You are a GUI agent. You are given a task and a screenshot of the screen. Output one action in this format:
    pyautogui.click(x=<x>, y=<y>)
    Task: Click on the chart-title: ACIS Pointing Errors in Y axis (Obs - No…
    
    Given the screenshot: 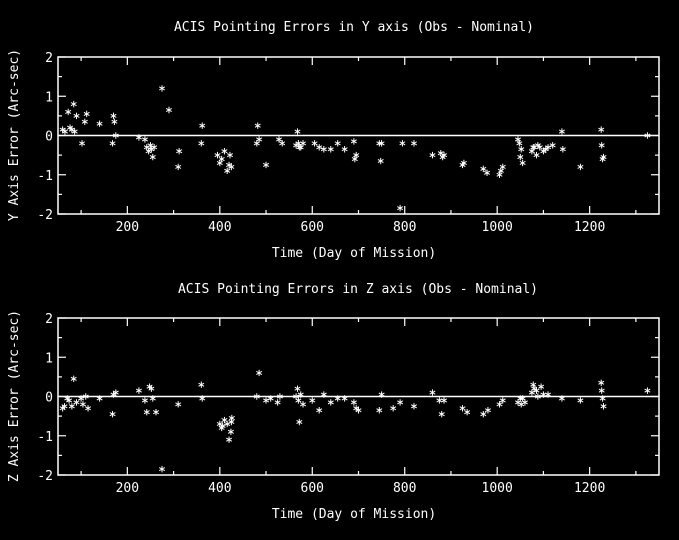 What is the action you would take?
    pyautogui.click(x=354, y=27)
    